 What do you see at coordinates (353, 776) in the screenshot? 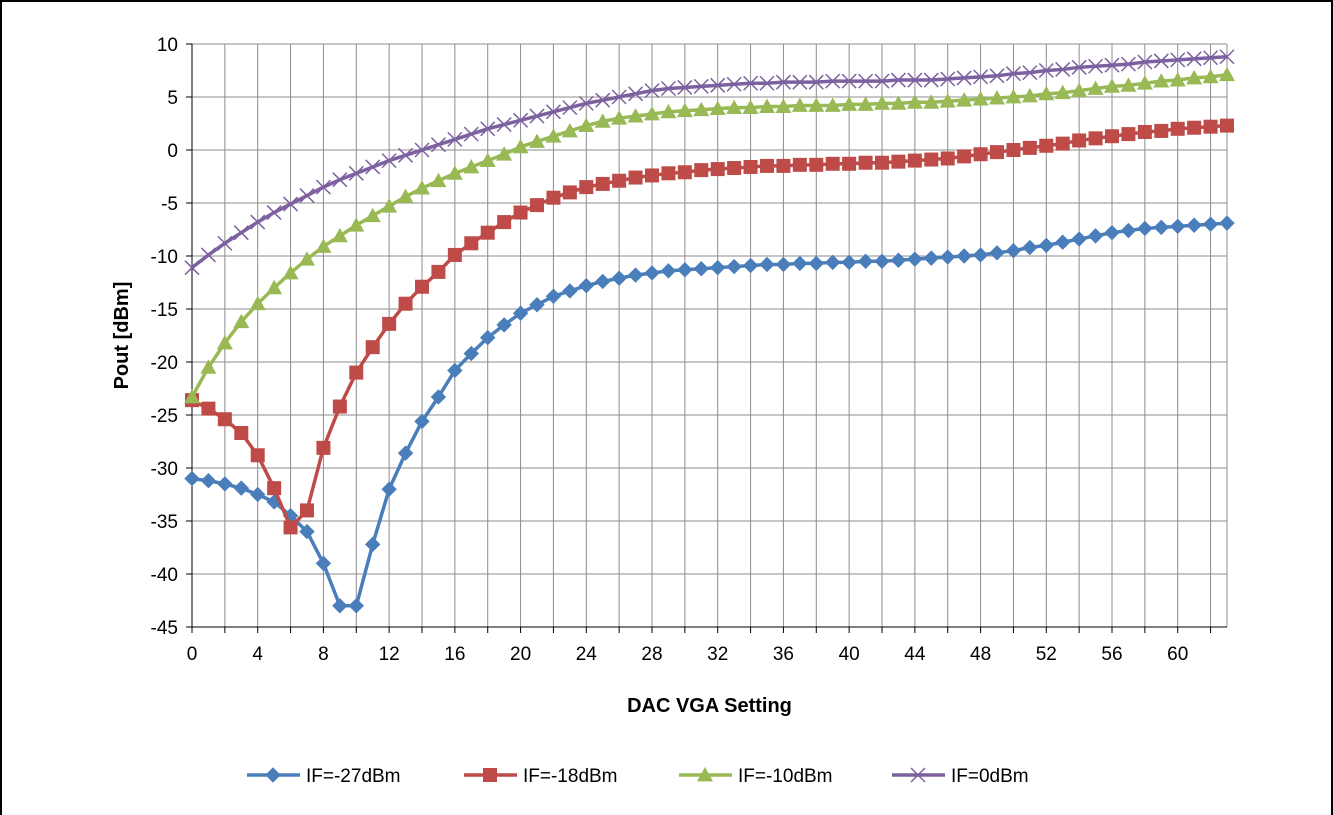
I see `legend-label: IF=-27dBm` at bounding box center [353, 776].